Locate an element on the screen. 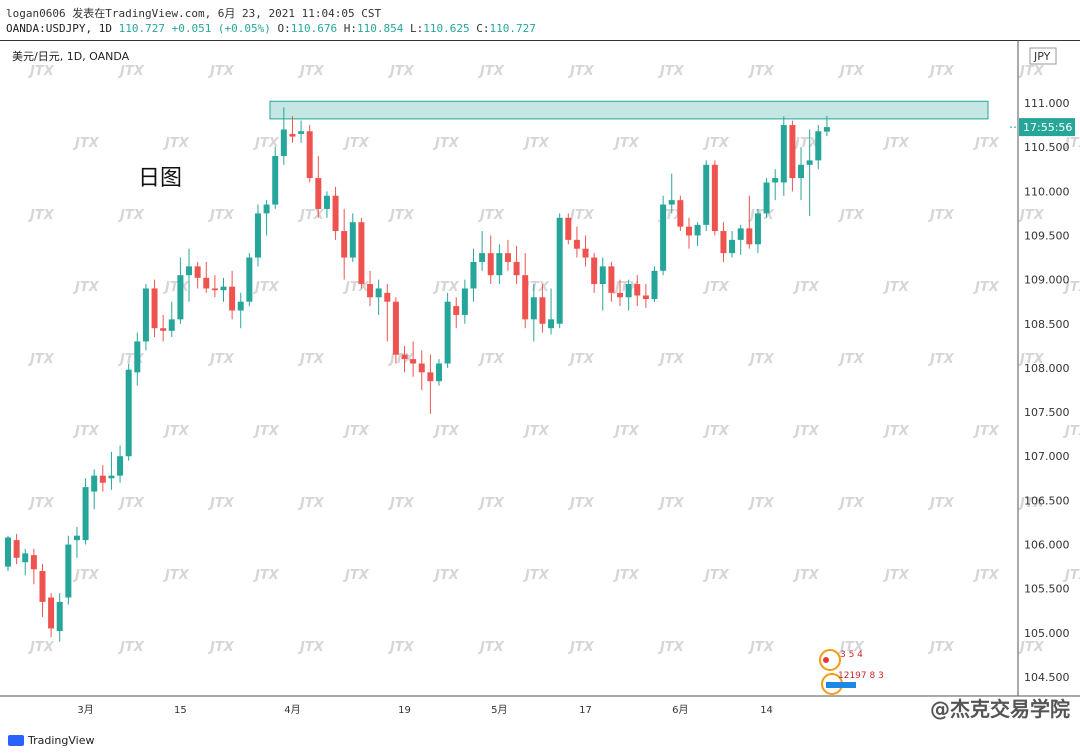 The image size is (1080, 756). high-label: H: is located at coordinates (350, 28).